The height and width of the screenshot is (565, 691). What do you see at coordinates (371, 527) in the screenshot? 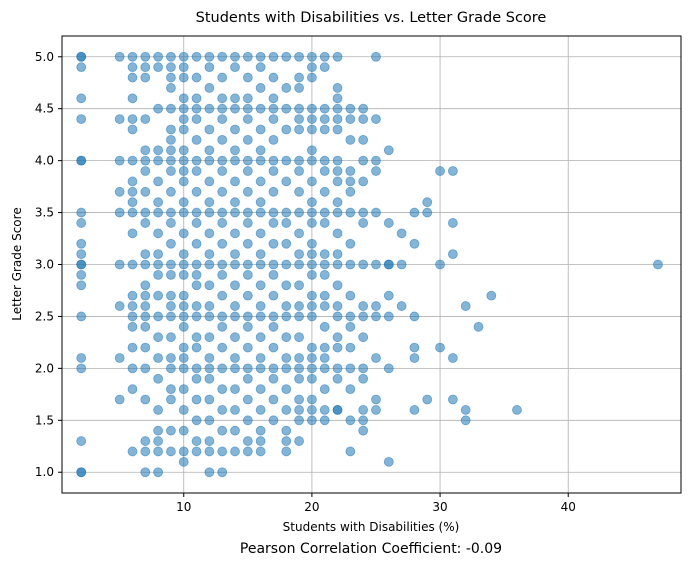
I see `x-axis-label: Students with Disabilities (%)` at bounding box center [371, 527].